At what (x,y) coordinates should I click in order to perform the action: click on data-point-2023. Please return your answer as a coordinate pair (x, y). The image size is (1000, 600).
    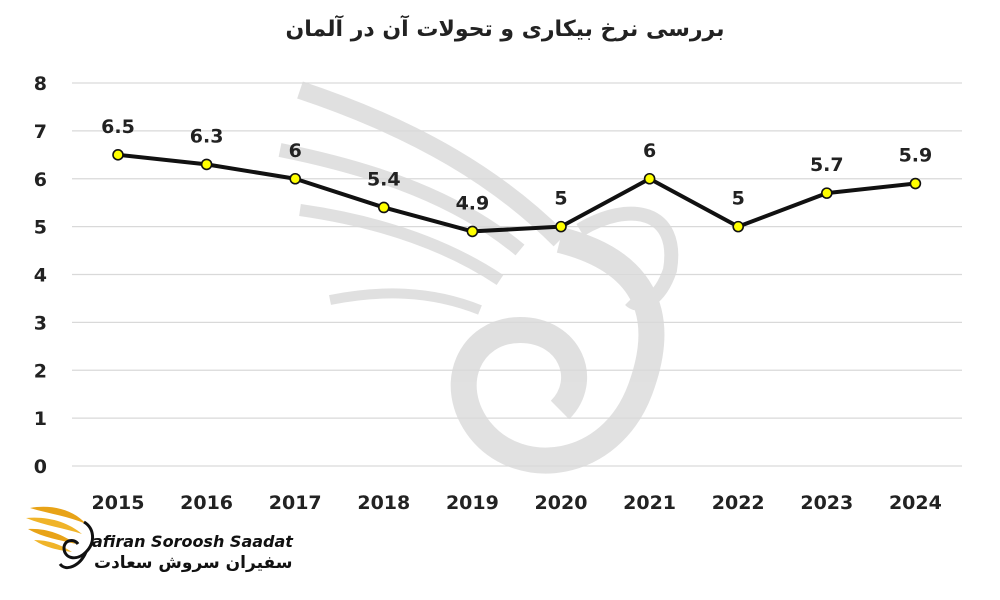
    Looking at the image, I should click on (826, 193).